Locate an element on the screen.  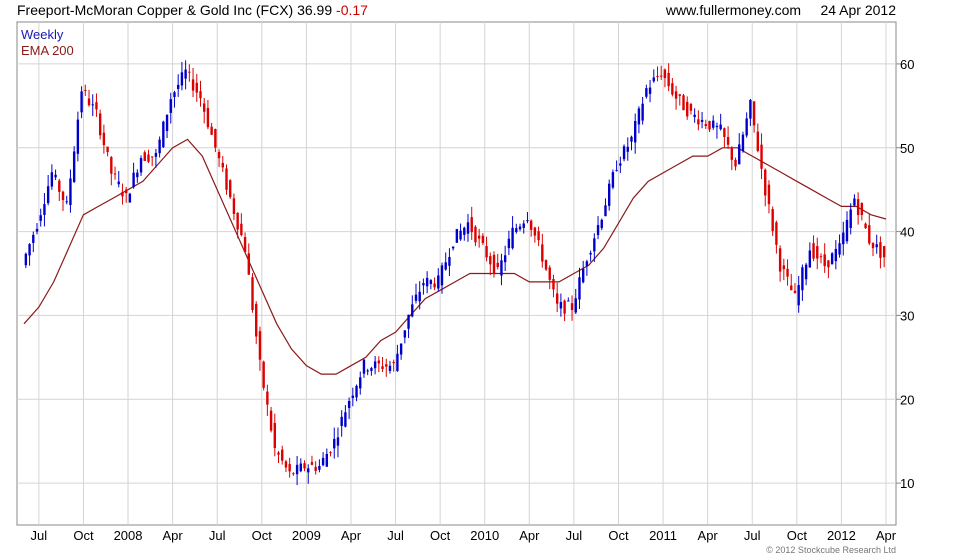
y-tick-label: 50 is located at coordinates (907, 148).